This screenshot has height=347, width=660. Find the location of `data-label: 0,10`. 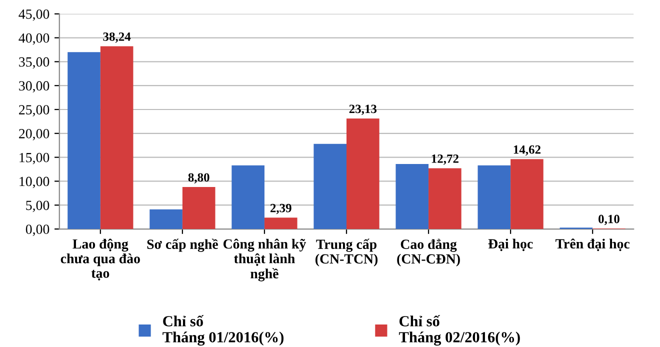

data-label: 0,10 is located at coordinates (609, 220).